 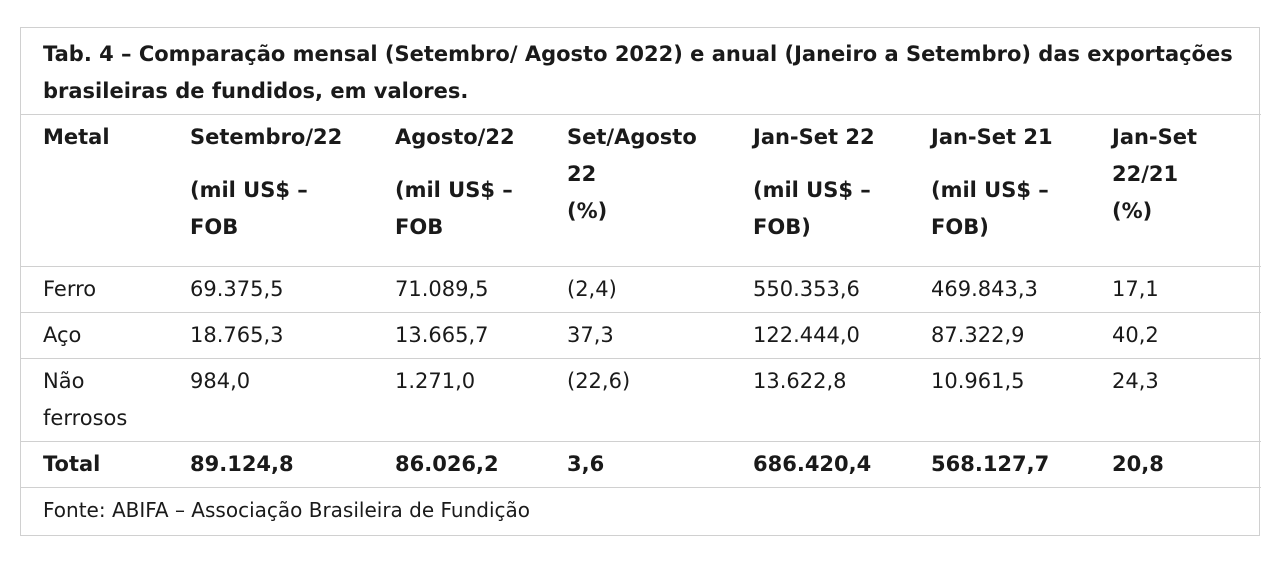 I want to click on metal-label: Aço, so click(x=62, y=335).